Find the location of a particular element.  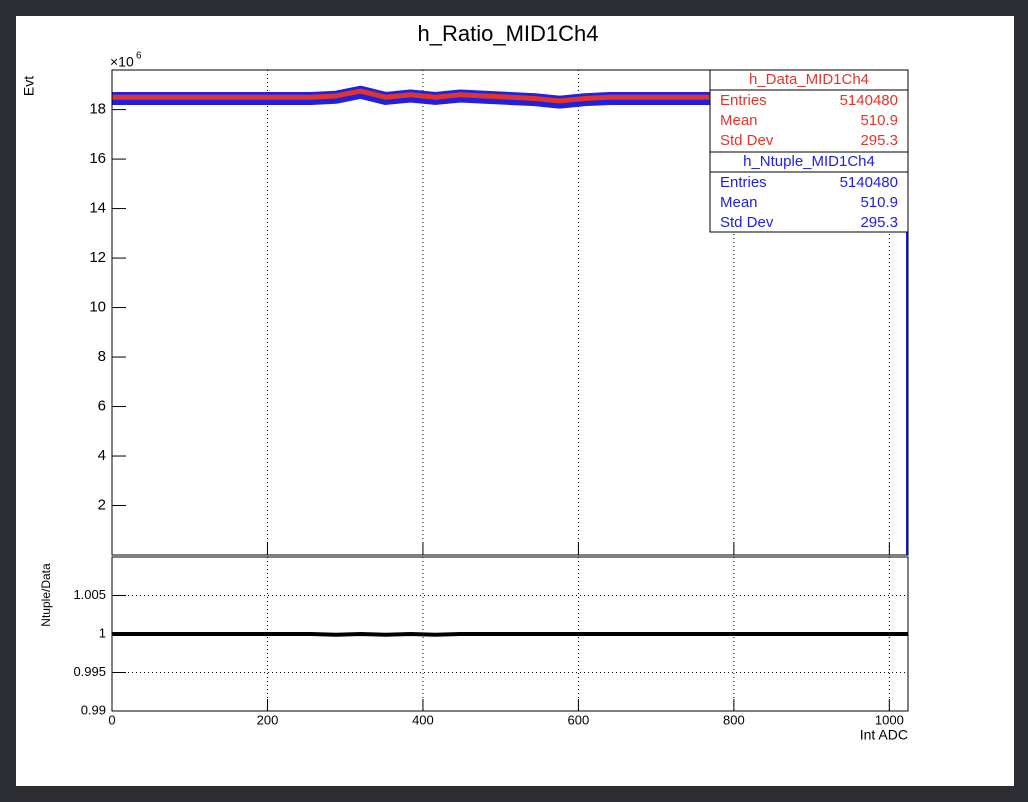

y-multiplier: ×10 is located at coordinates (122, 62).